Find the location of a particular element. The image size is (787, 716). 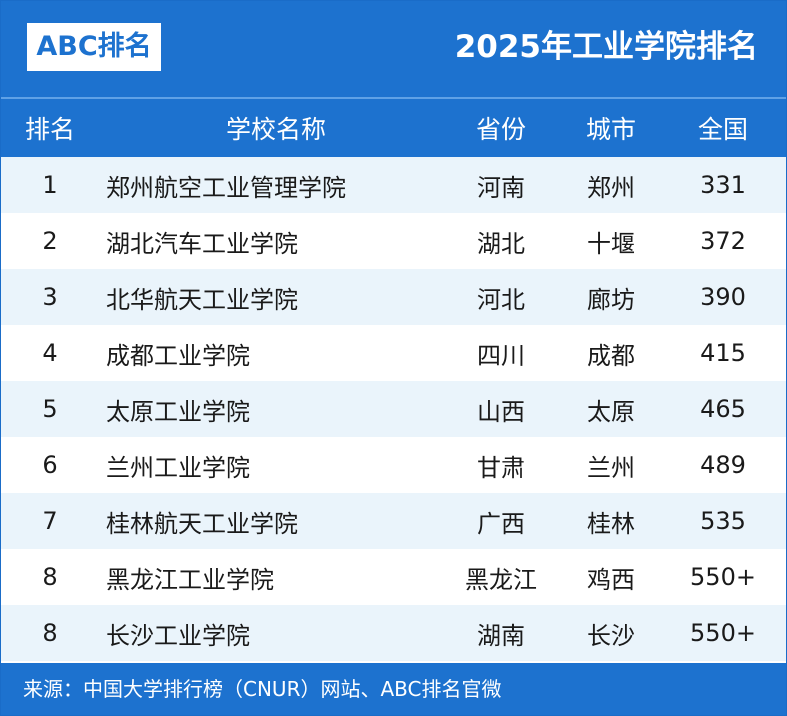

city-cell: 十堰 is located at coordinates (611, 243).